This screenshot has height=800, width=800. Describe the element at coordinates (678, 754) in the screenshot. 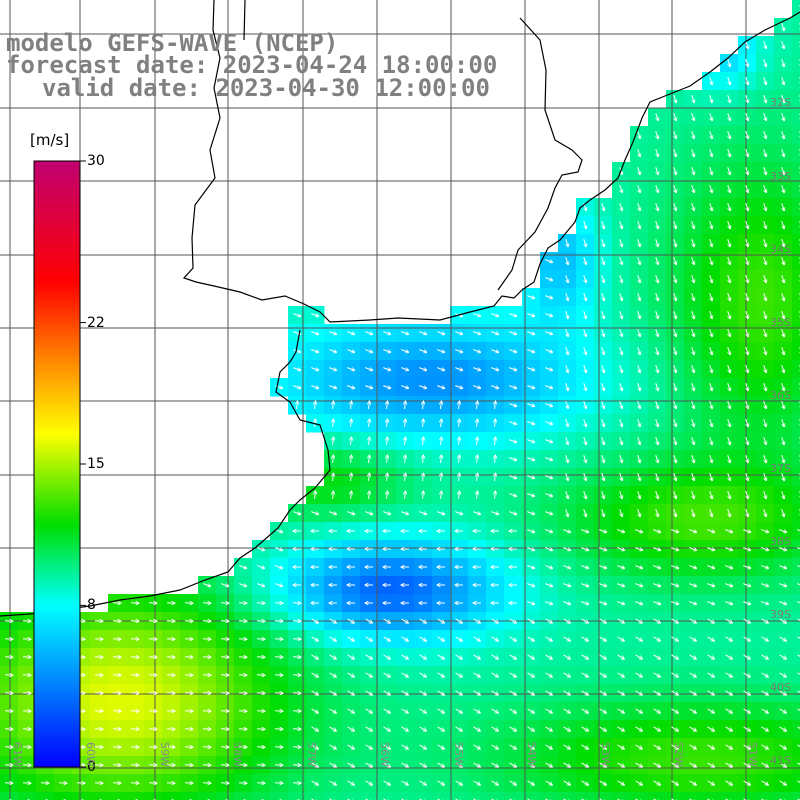

I see `longitude-label: 52W` at that location.